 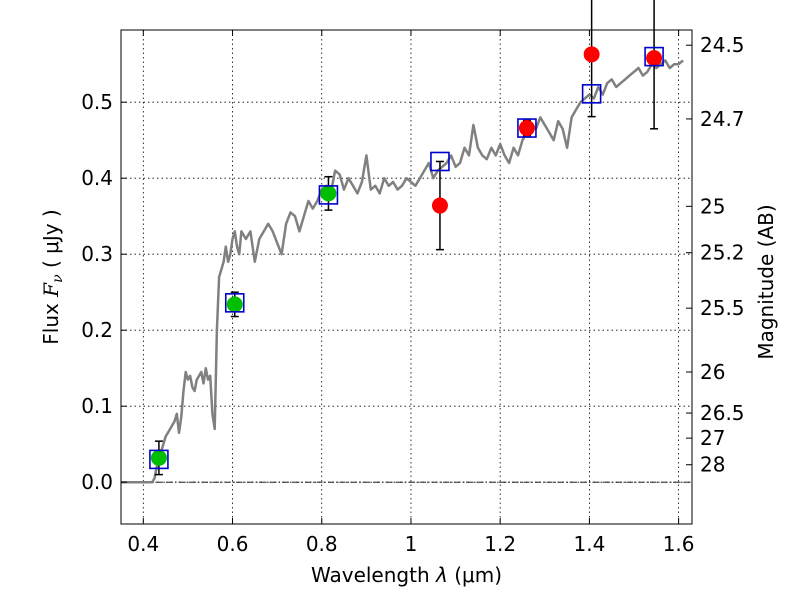 What do you see at coordinates (143, 544) in the screenshot?
I see `x-tick-label: 0.4` at bounding box center [143, 544].